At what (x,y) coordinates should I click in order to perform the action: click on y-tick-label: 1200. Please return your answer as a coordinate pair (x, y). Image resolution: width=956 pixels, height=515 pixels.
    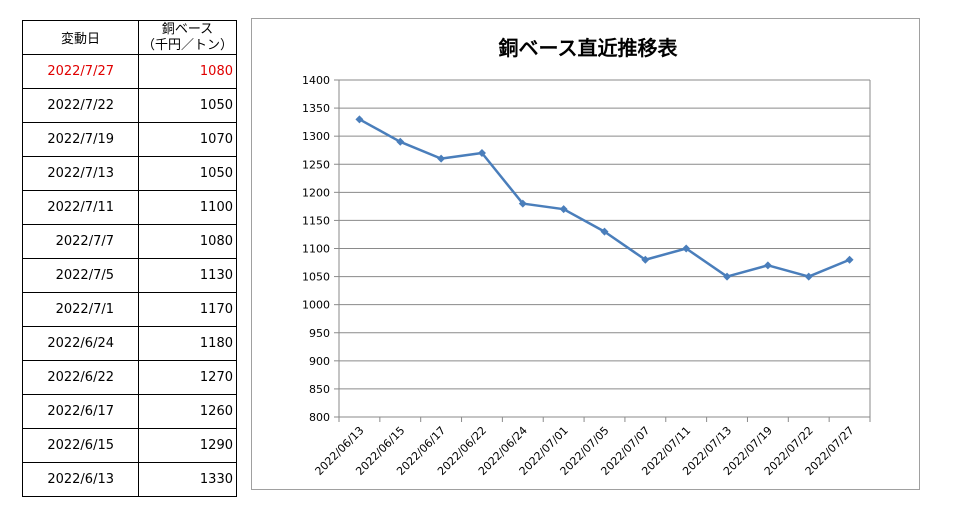
    Looking at the image, I should click on (316, 192).